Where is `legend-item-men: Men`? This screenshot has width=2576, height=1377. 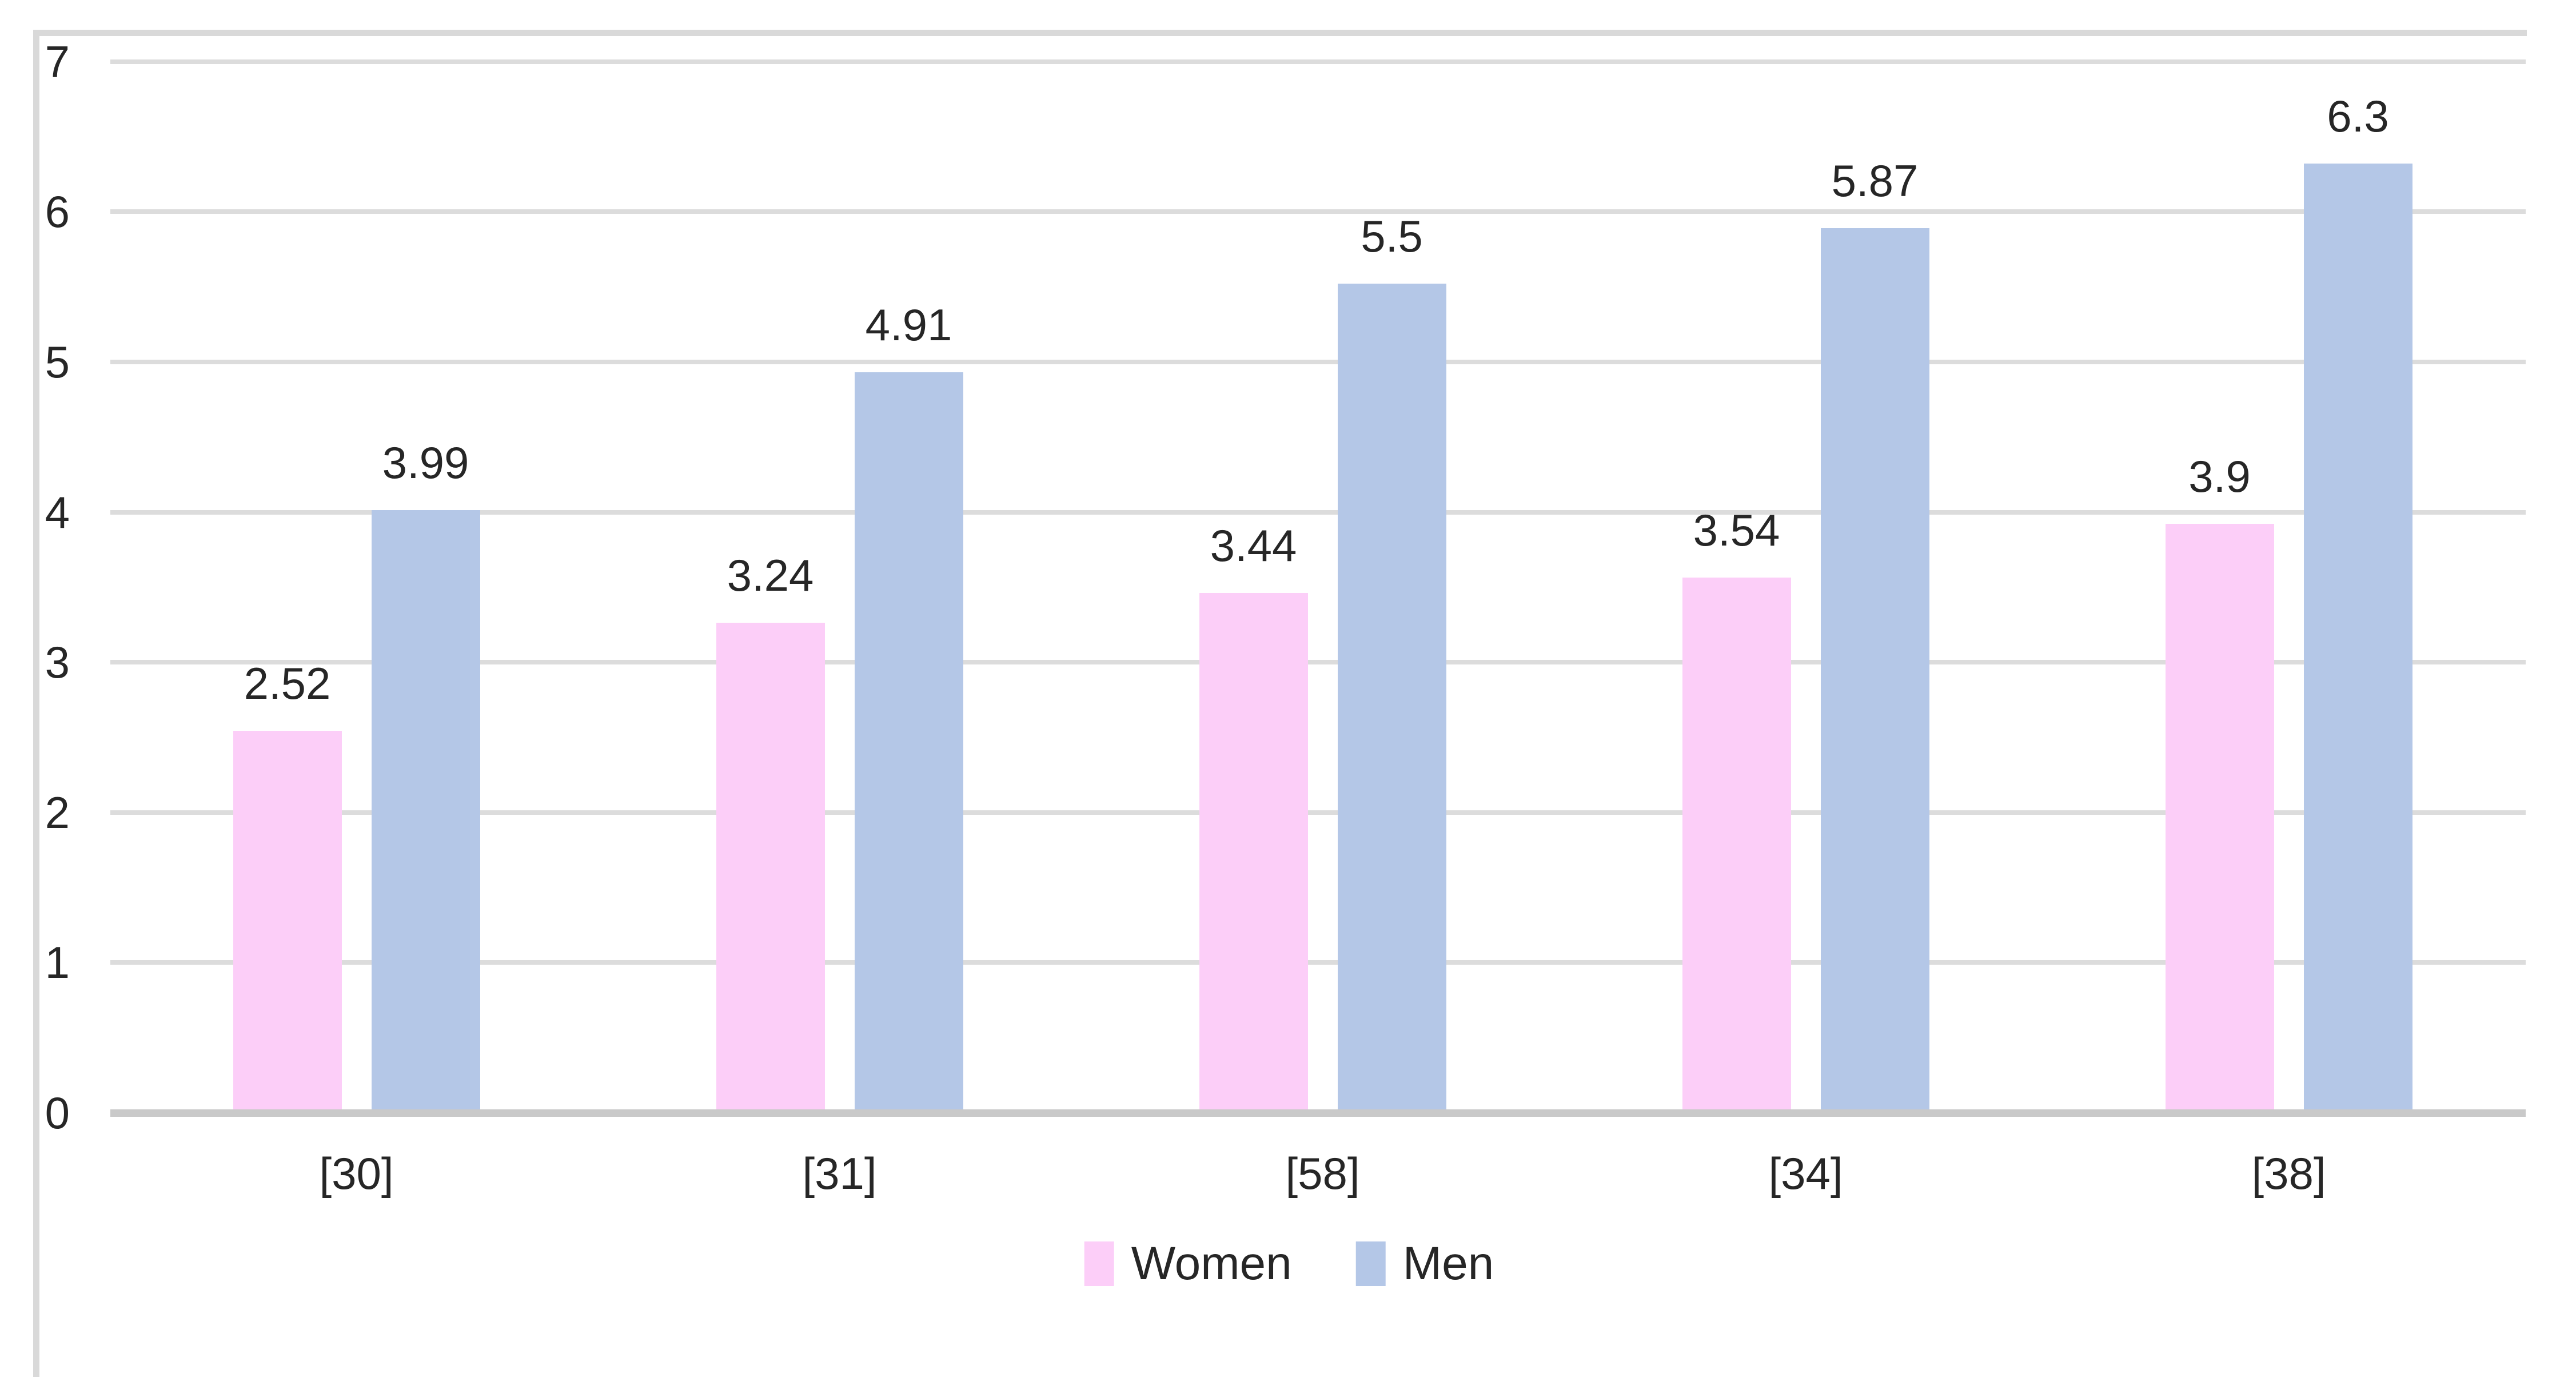 legend-item-men: Men is located at coordinates (1424, 1264).